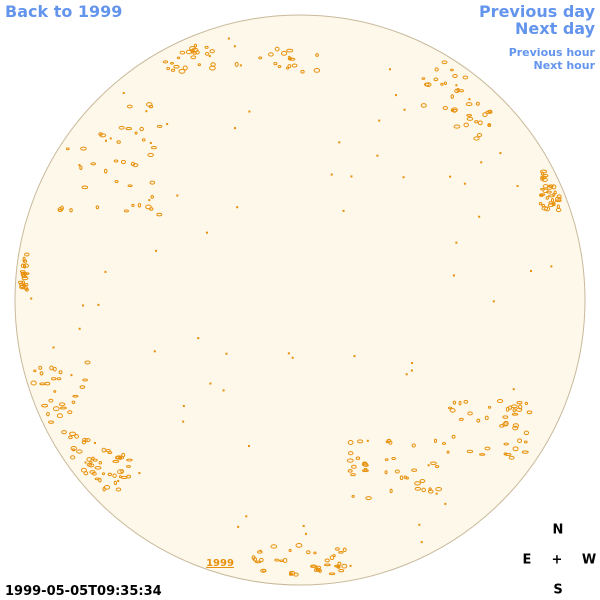  Describe the element at coordinates (589, 560) in the screenshot. I see `compass-west: W` at that location.